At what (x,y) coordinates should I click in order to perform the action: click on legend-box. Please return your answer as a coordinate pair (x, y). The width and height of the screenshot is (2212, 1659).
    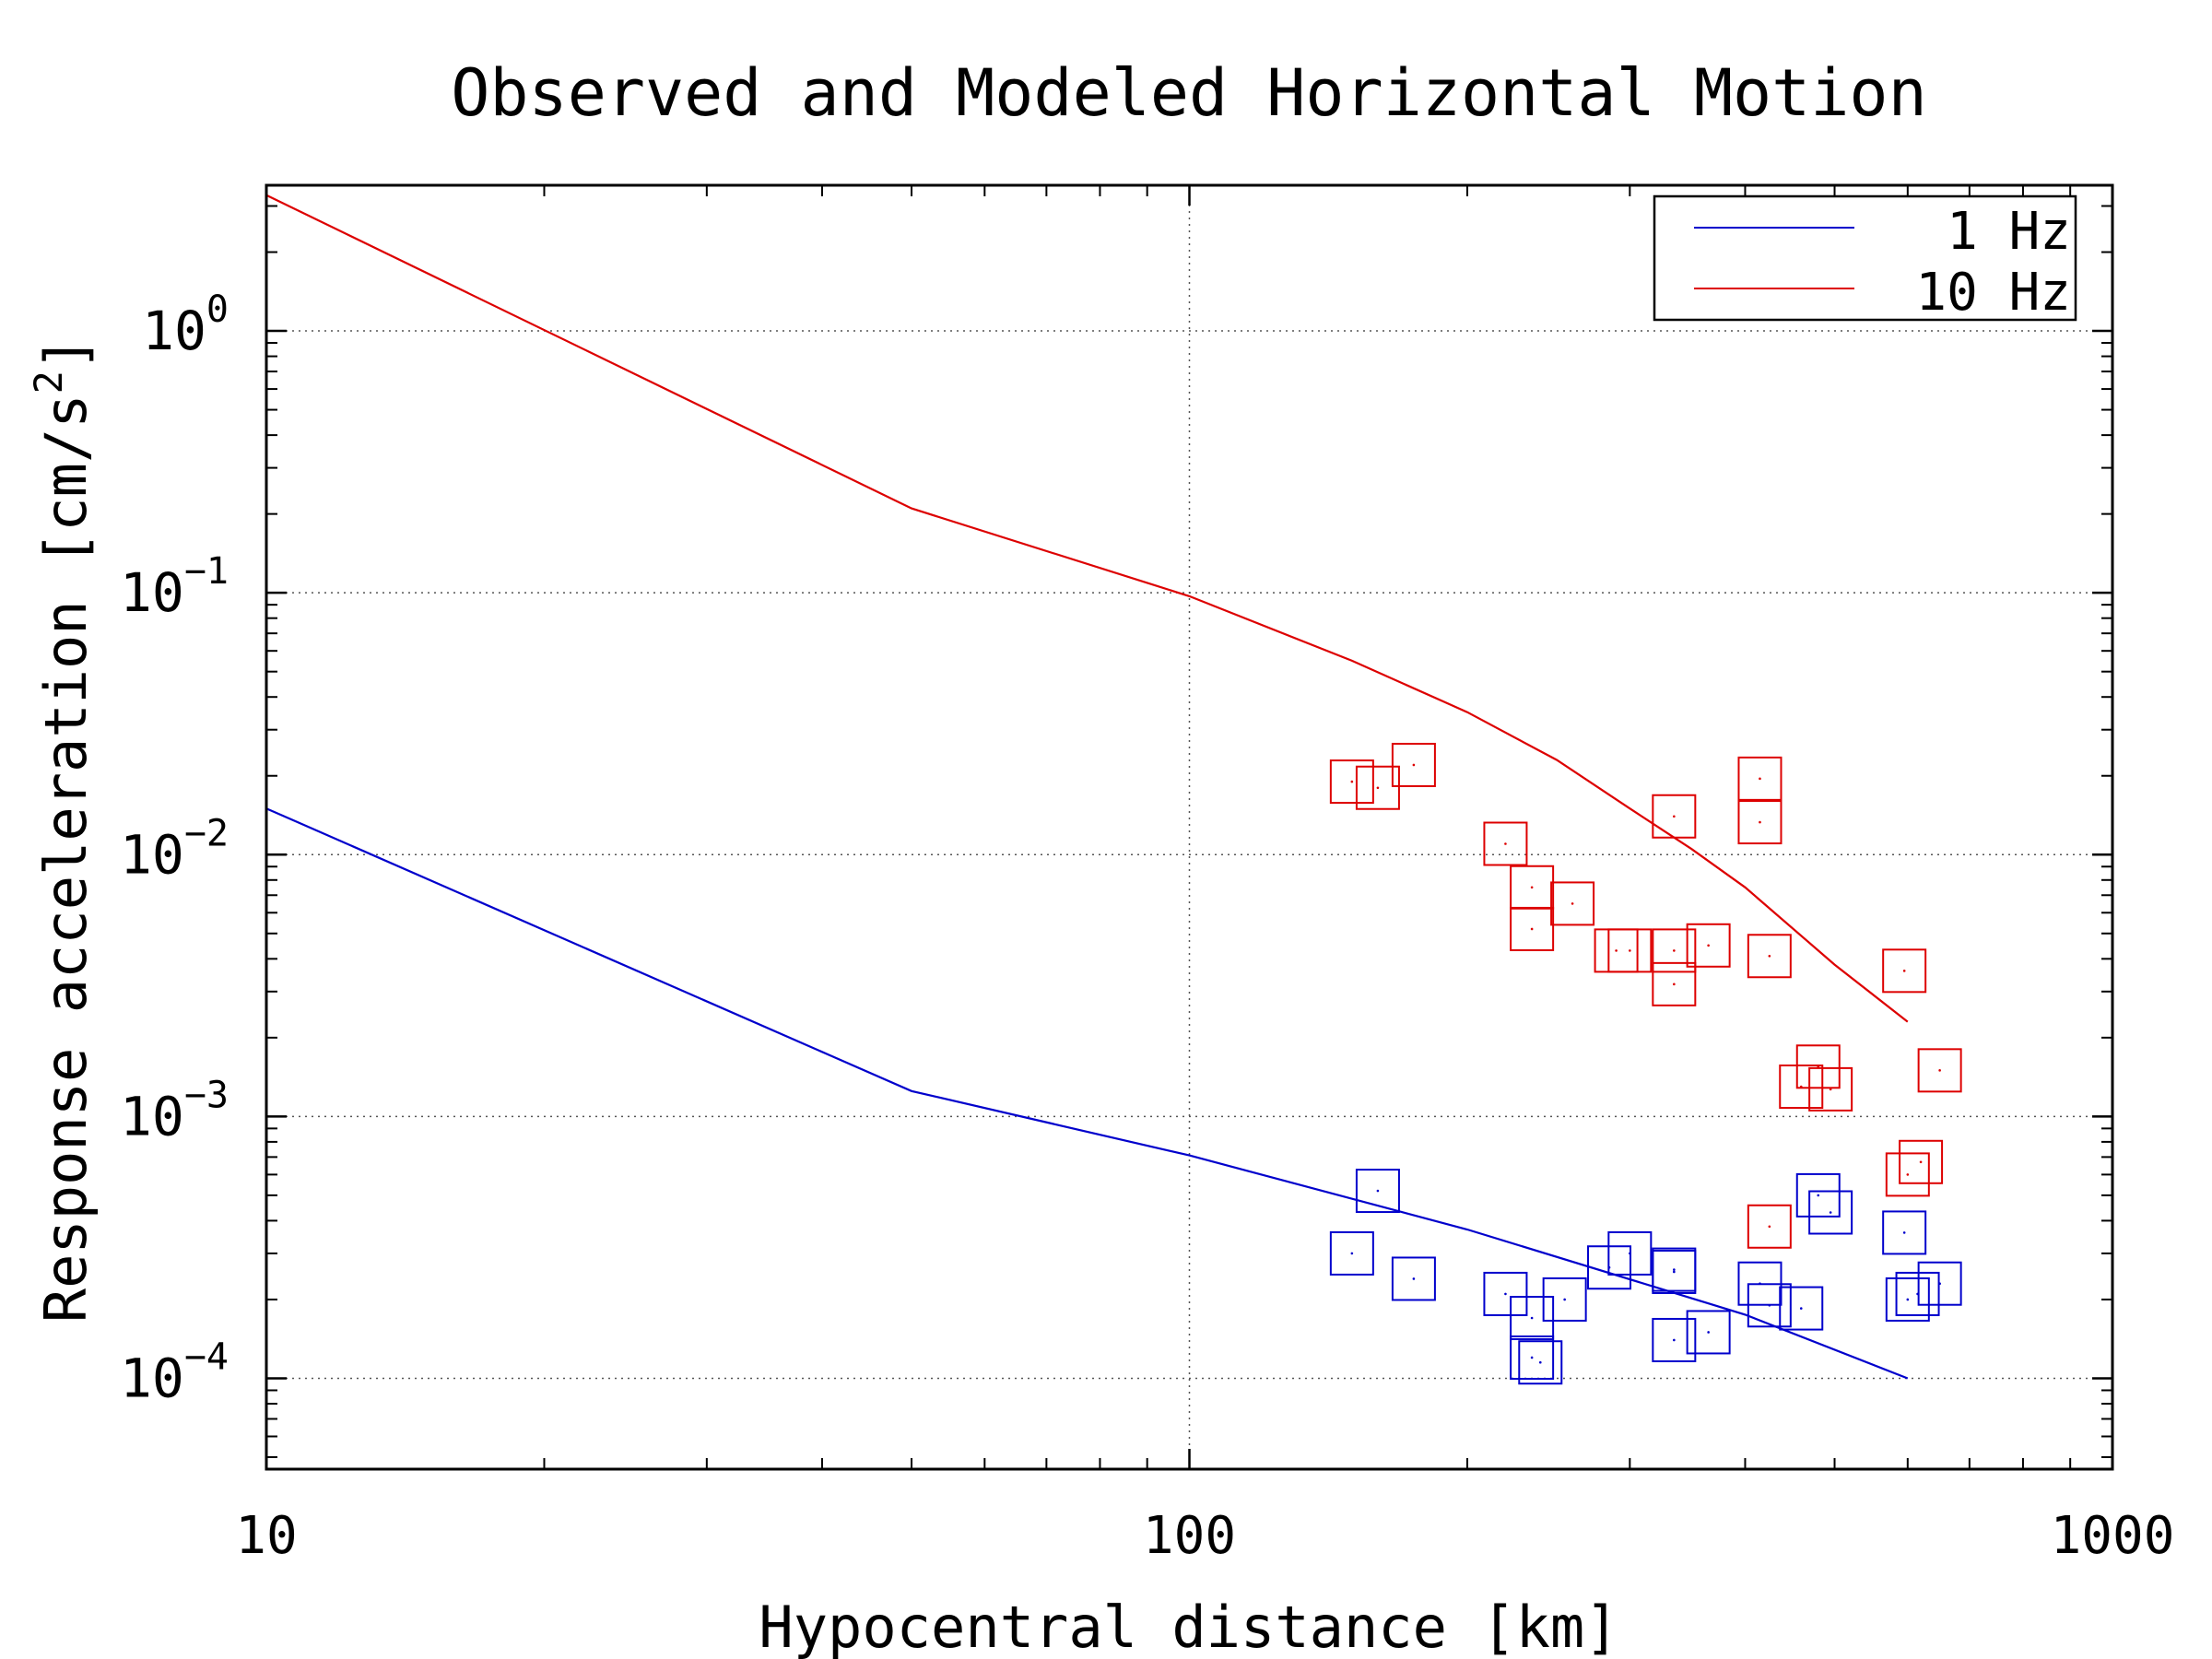
    Looking at the image, I should click on (1865, 258).